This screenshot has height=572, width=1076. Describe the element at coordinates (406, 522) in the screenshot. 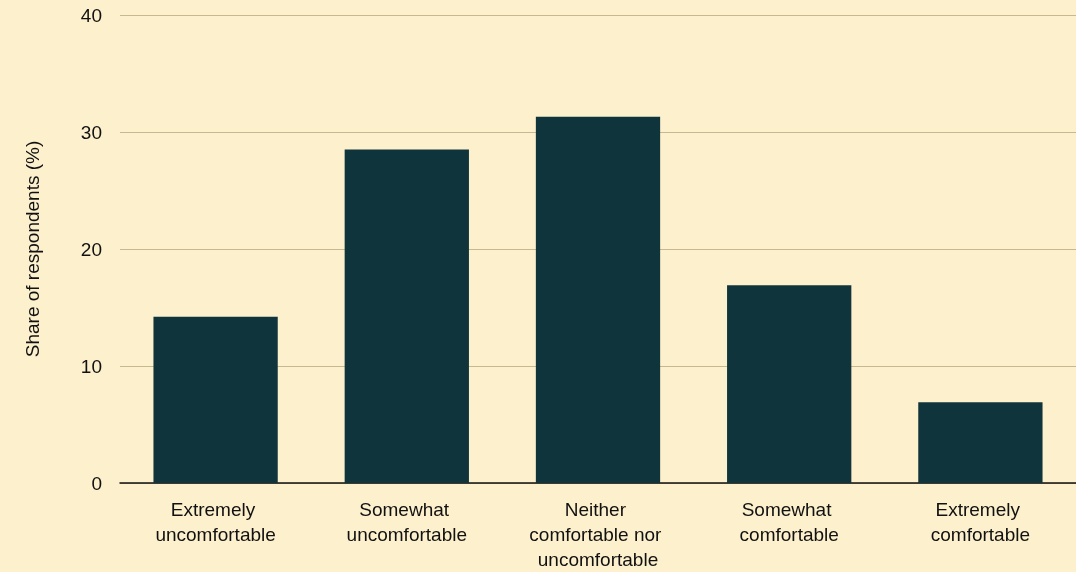

I see `x-tick-label: Somewhat uncomfortable` at that location.